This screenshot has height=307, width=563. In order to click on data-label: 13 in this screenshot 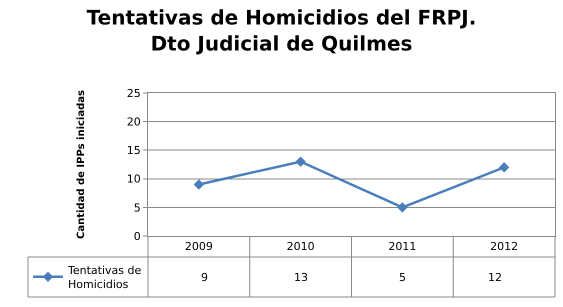, I will do `click(301, 277)`.